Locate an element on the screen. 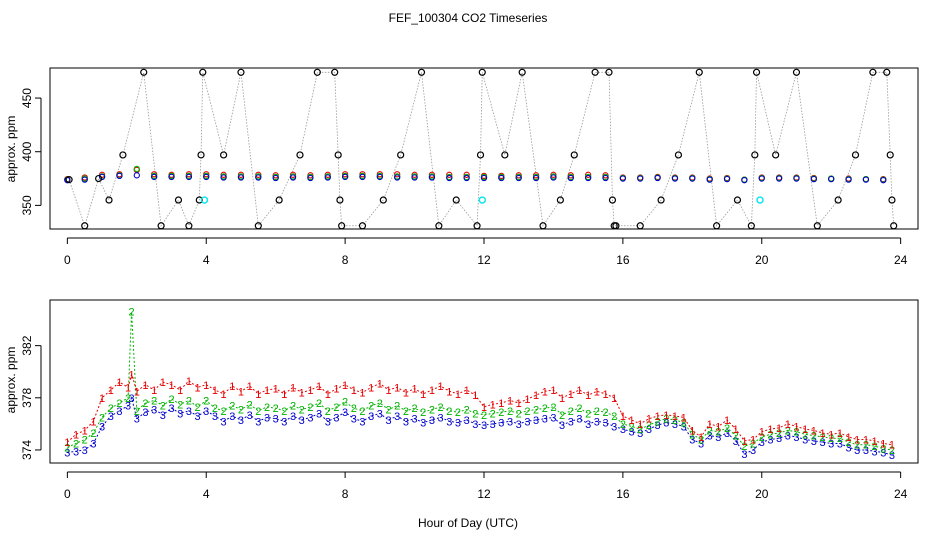 The image size is (936, 540). top-x-tick-label: 16 is located at coordinates (623, 260).